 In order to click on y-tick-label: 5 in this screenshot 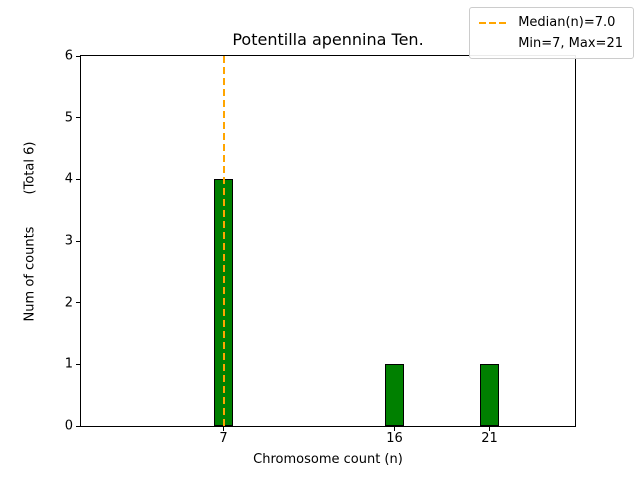, I will do `click(68, 118)`.